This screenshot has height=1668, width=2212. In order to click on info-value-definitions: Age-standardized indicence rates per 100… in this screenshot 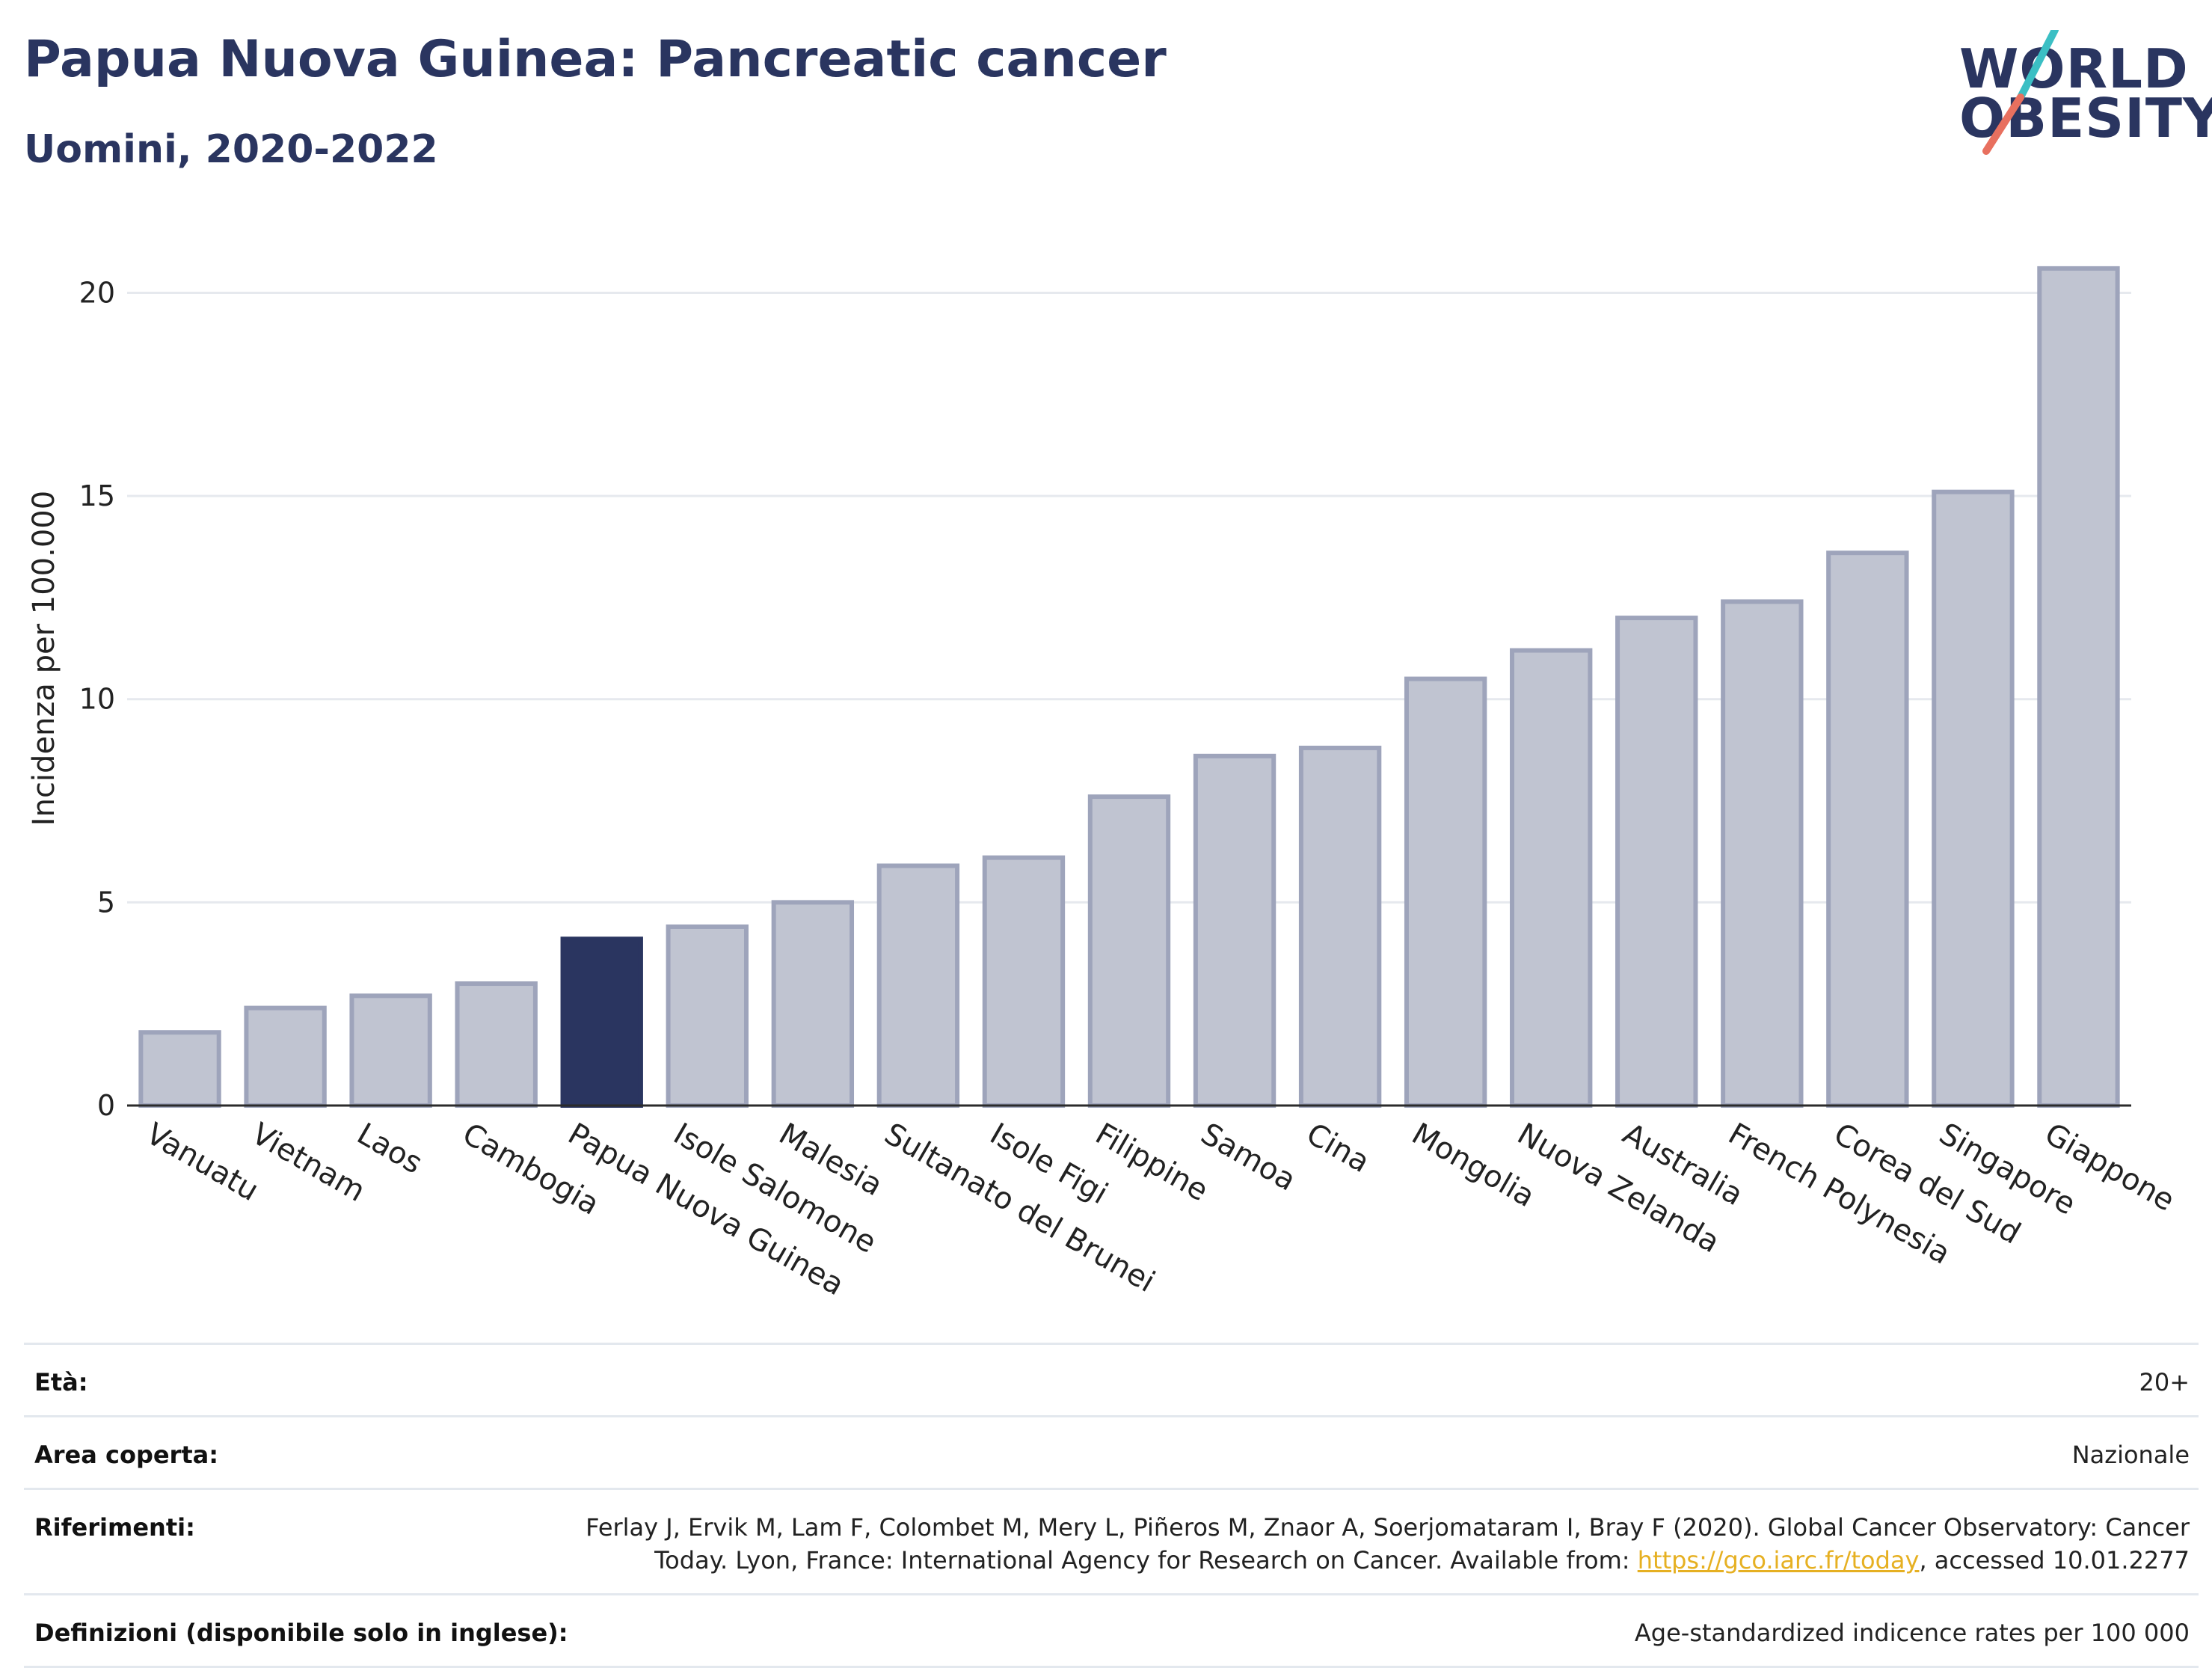, I will do `click(1912, 1633)`.